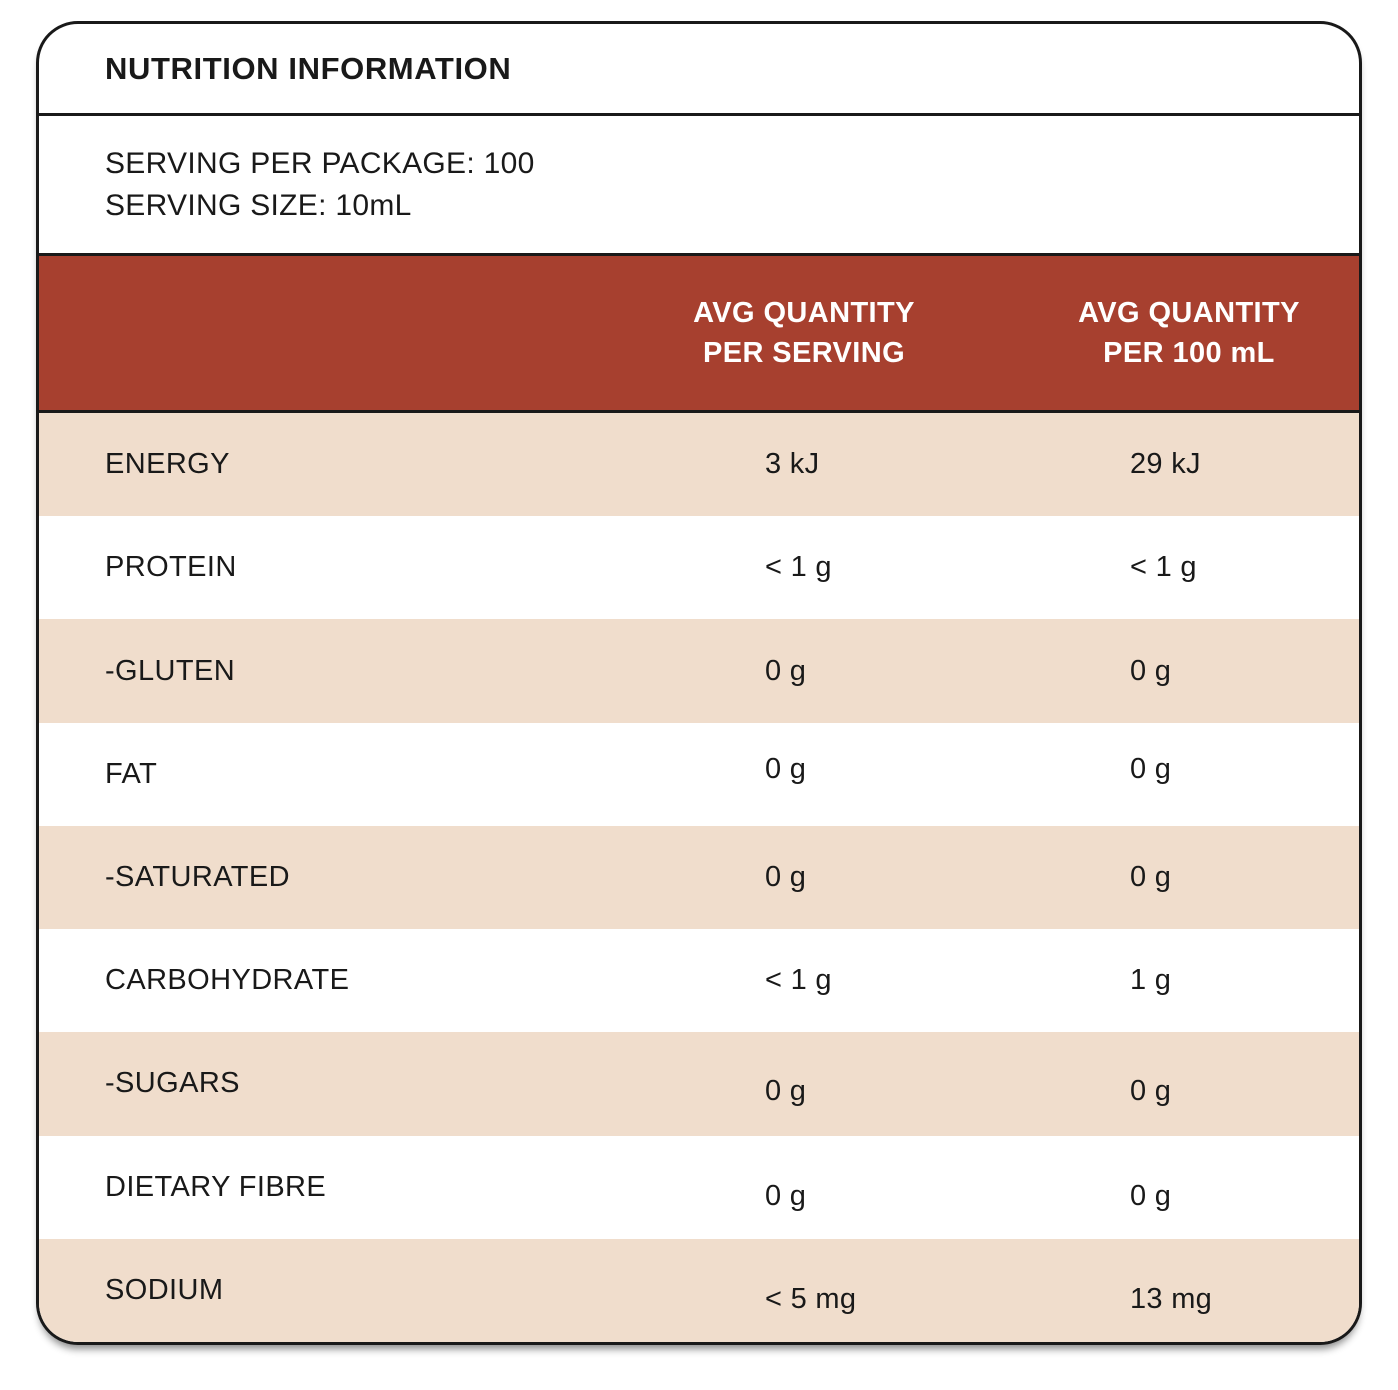 This screenshot has width=1398, height=1390. What do you see at coordinates (699, 671) in the screenshot?
I see `table-row-gluten: -GLUTEN 0 g 0 g` at bounding box center [699, 671].